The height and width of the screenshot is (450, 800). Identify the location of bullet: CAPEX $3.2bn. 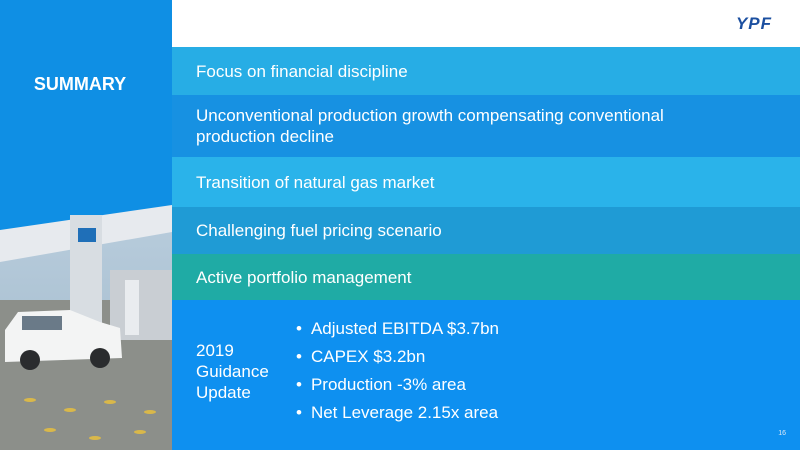
(397, 360).